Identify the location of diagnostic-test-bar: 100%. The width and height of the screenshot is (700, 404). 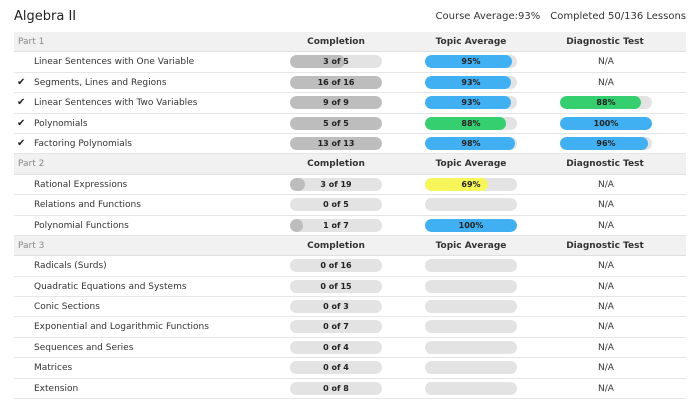
(606, 123).